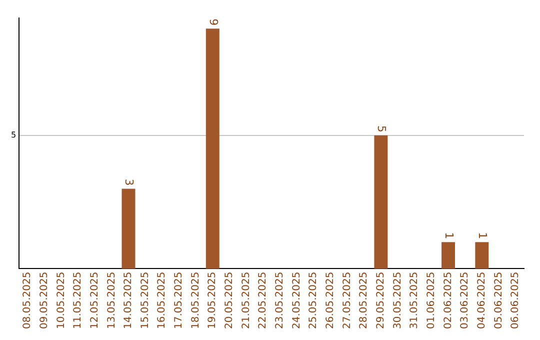 This screenshot has height=340, width=540. I want to click on x-tick-label: 23.05.2025, so click(280, 301).